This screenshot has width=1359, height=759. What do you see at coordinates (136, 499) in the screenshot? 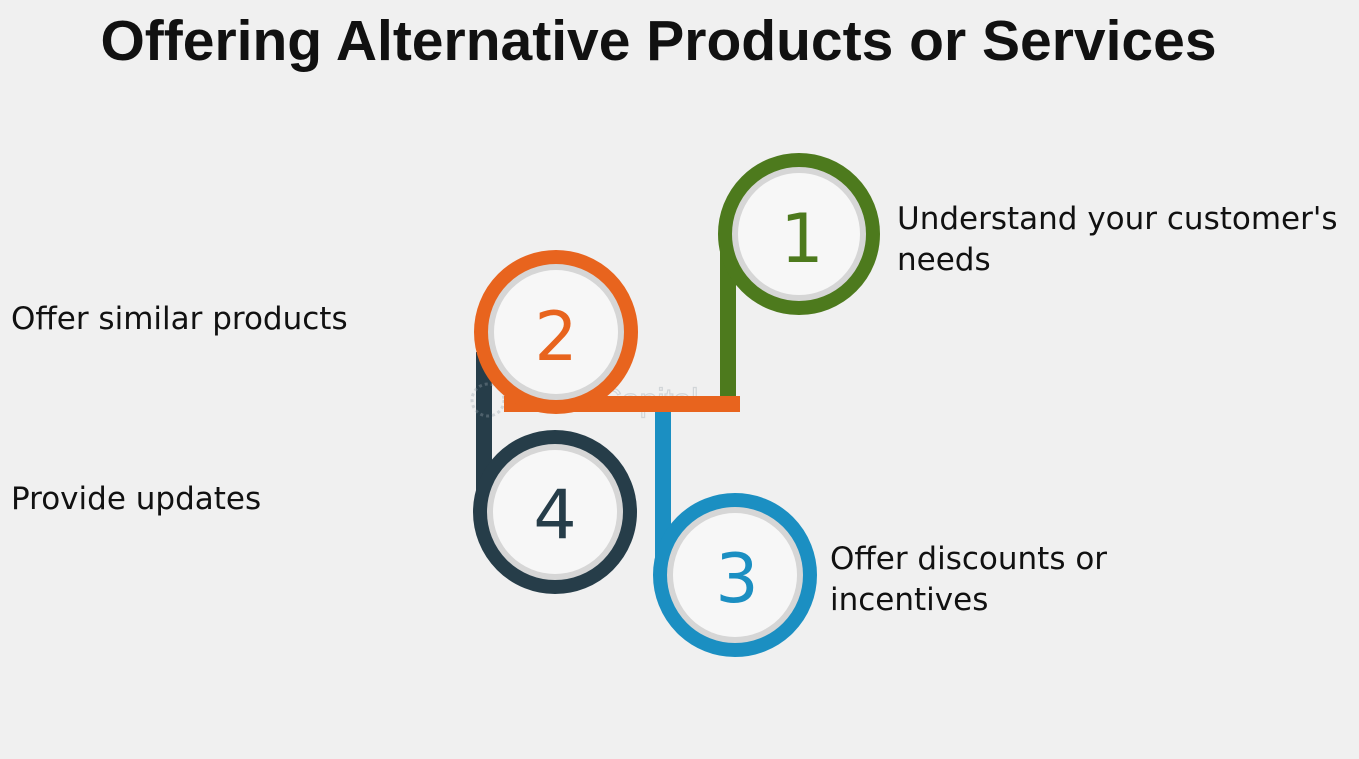
I see `step-4-label: Provide updates` at bounding box center [136, 499].